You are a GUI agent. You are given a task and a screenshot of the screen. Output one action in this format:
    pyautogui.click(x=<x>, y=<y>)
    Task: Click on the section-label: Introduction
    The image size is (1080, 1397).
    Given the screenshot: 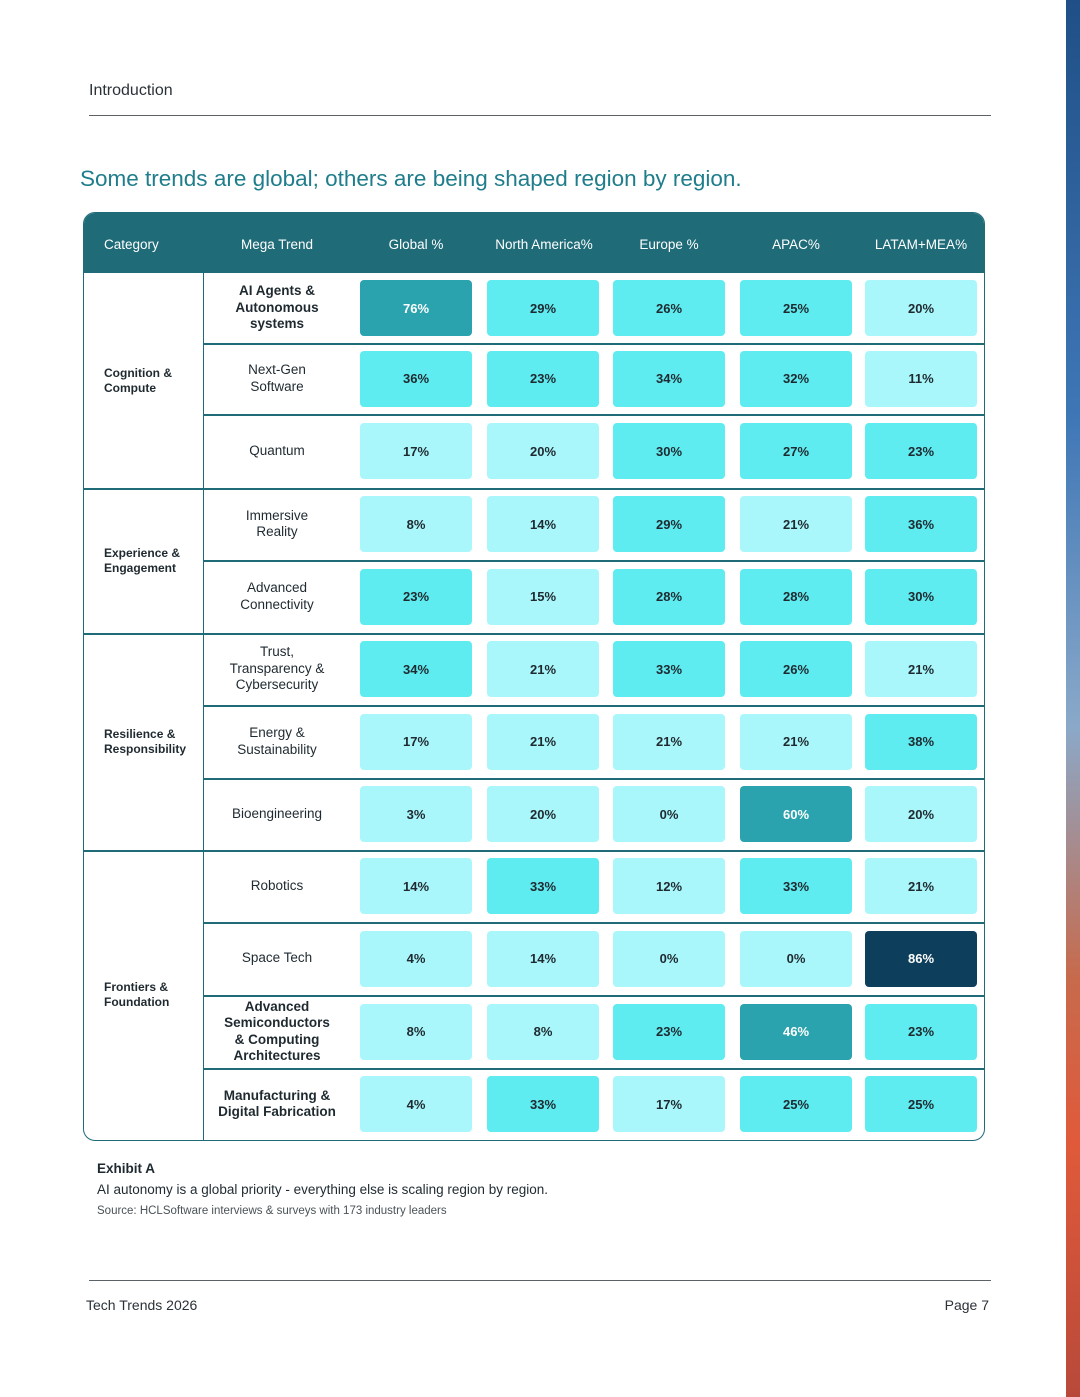 What is the action you would take?
    pyautogui.click(x=131, y=90)
    